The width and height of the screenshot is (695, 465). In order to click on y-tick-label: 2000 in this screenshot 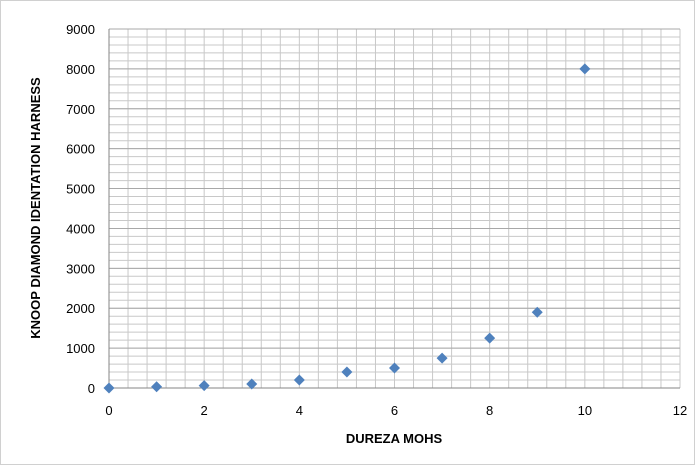, I will do `click(80, 308)`.